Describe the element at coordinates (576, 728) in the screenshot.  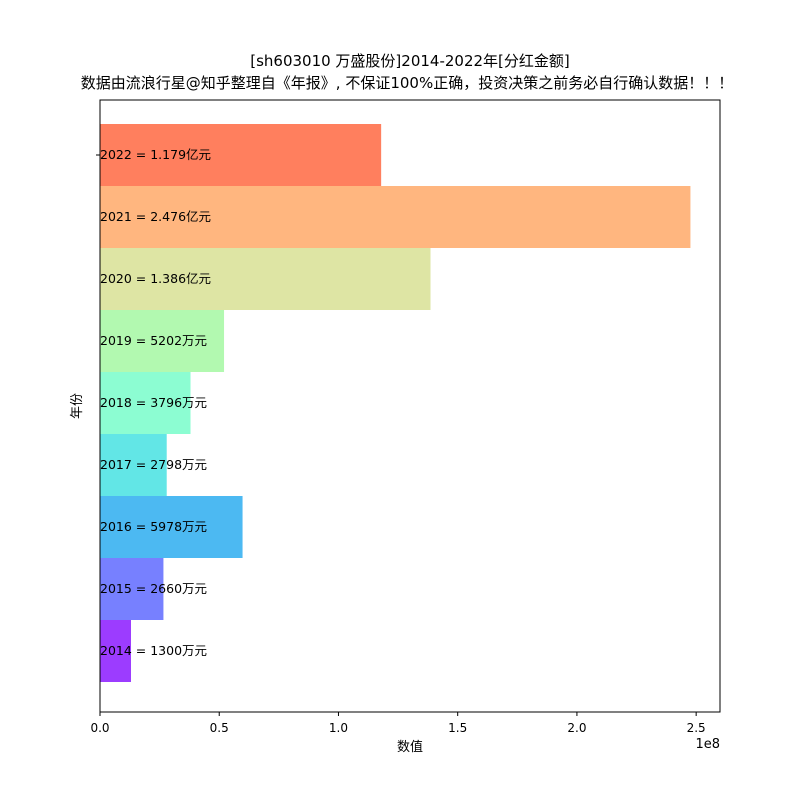
I see `x-tick-label: 2.0` at that location.